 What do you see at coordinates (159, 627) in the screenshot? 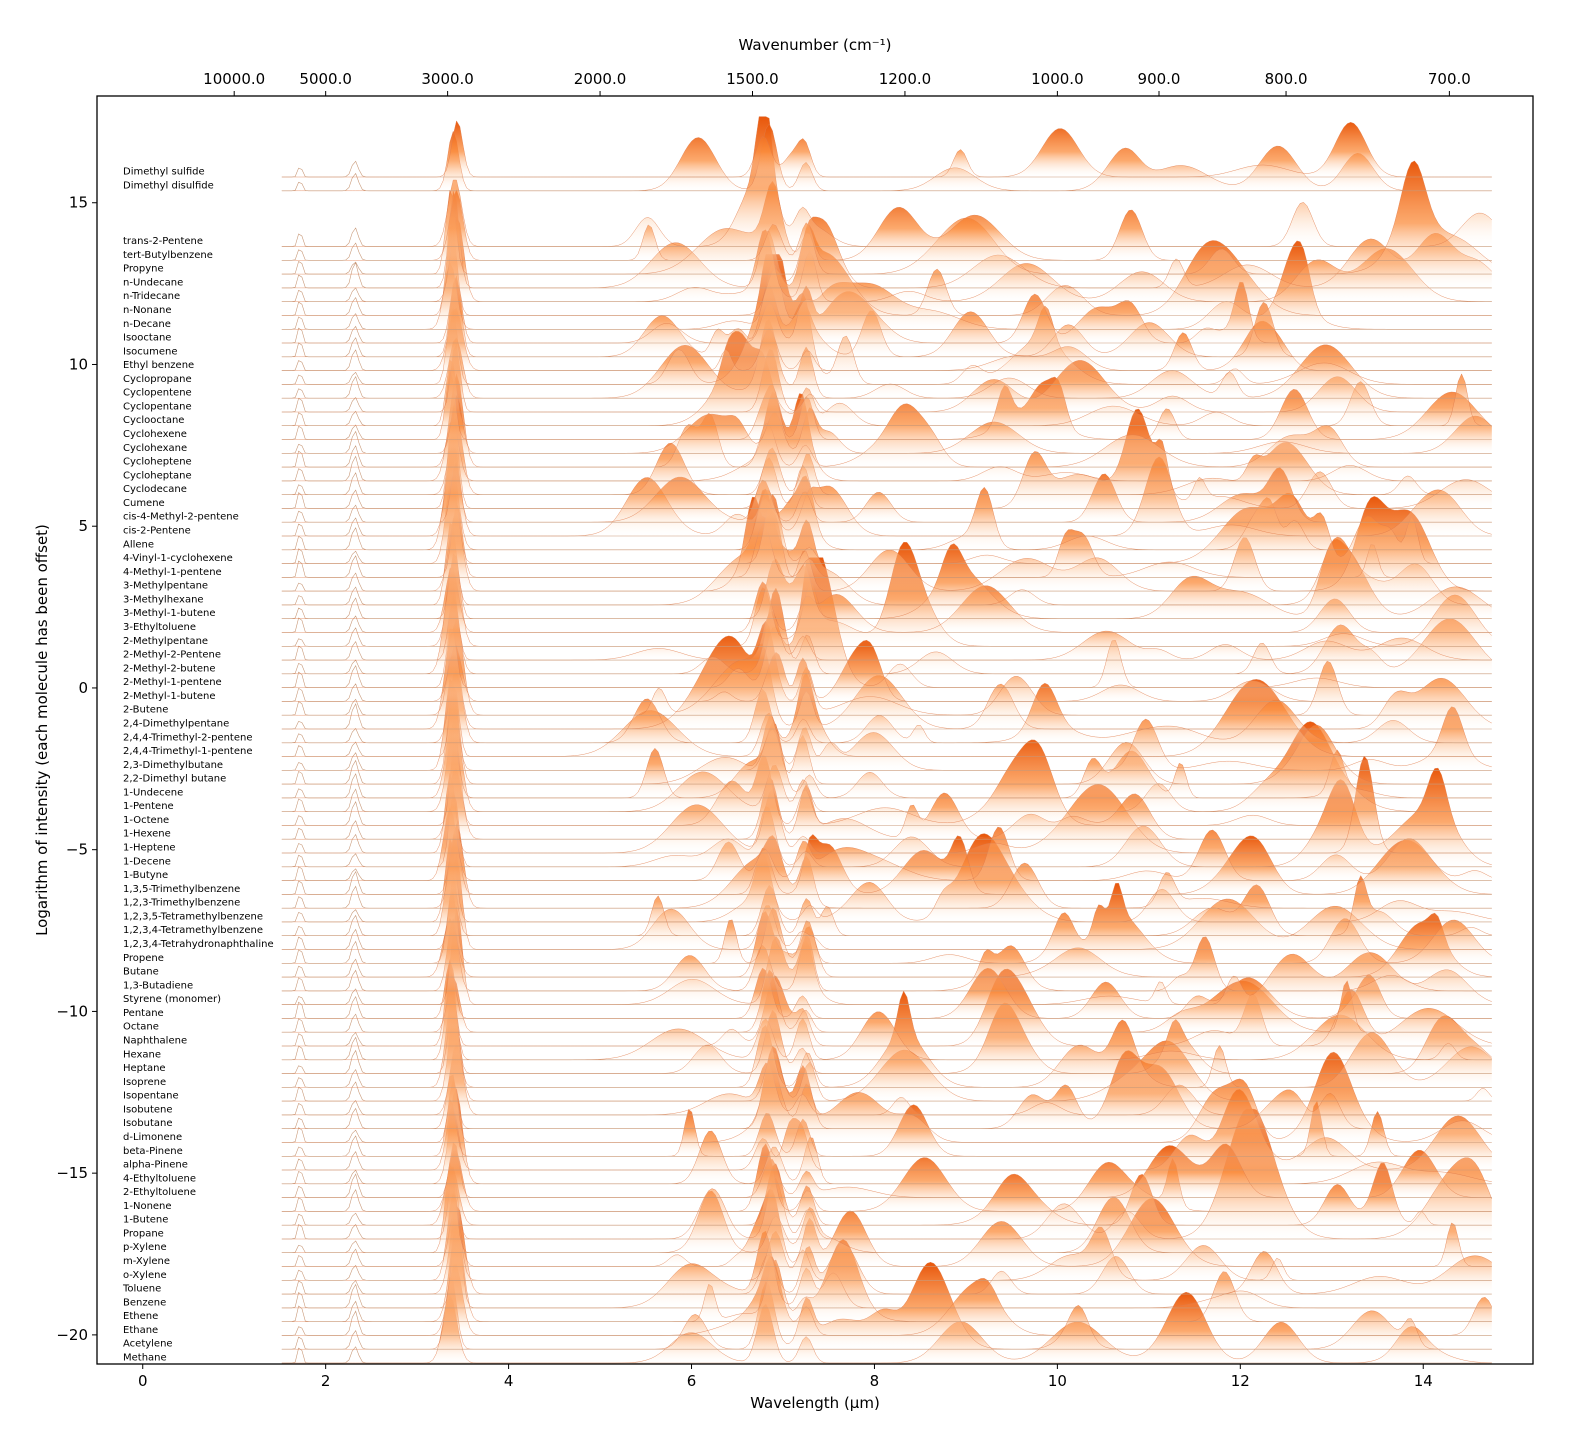
I see `molecule-label: 3-Ethyltoluene` at bounding box center [159, 627].